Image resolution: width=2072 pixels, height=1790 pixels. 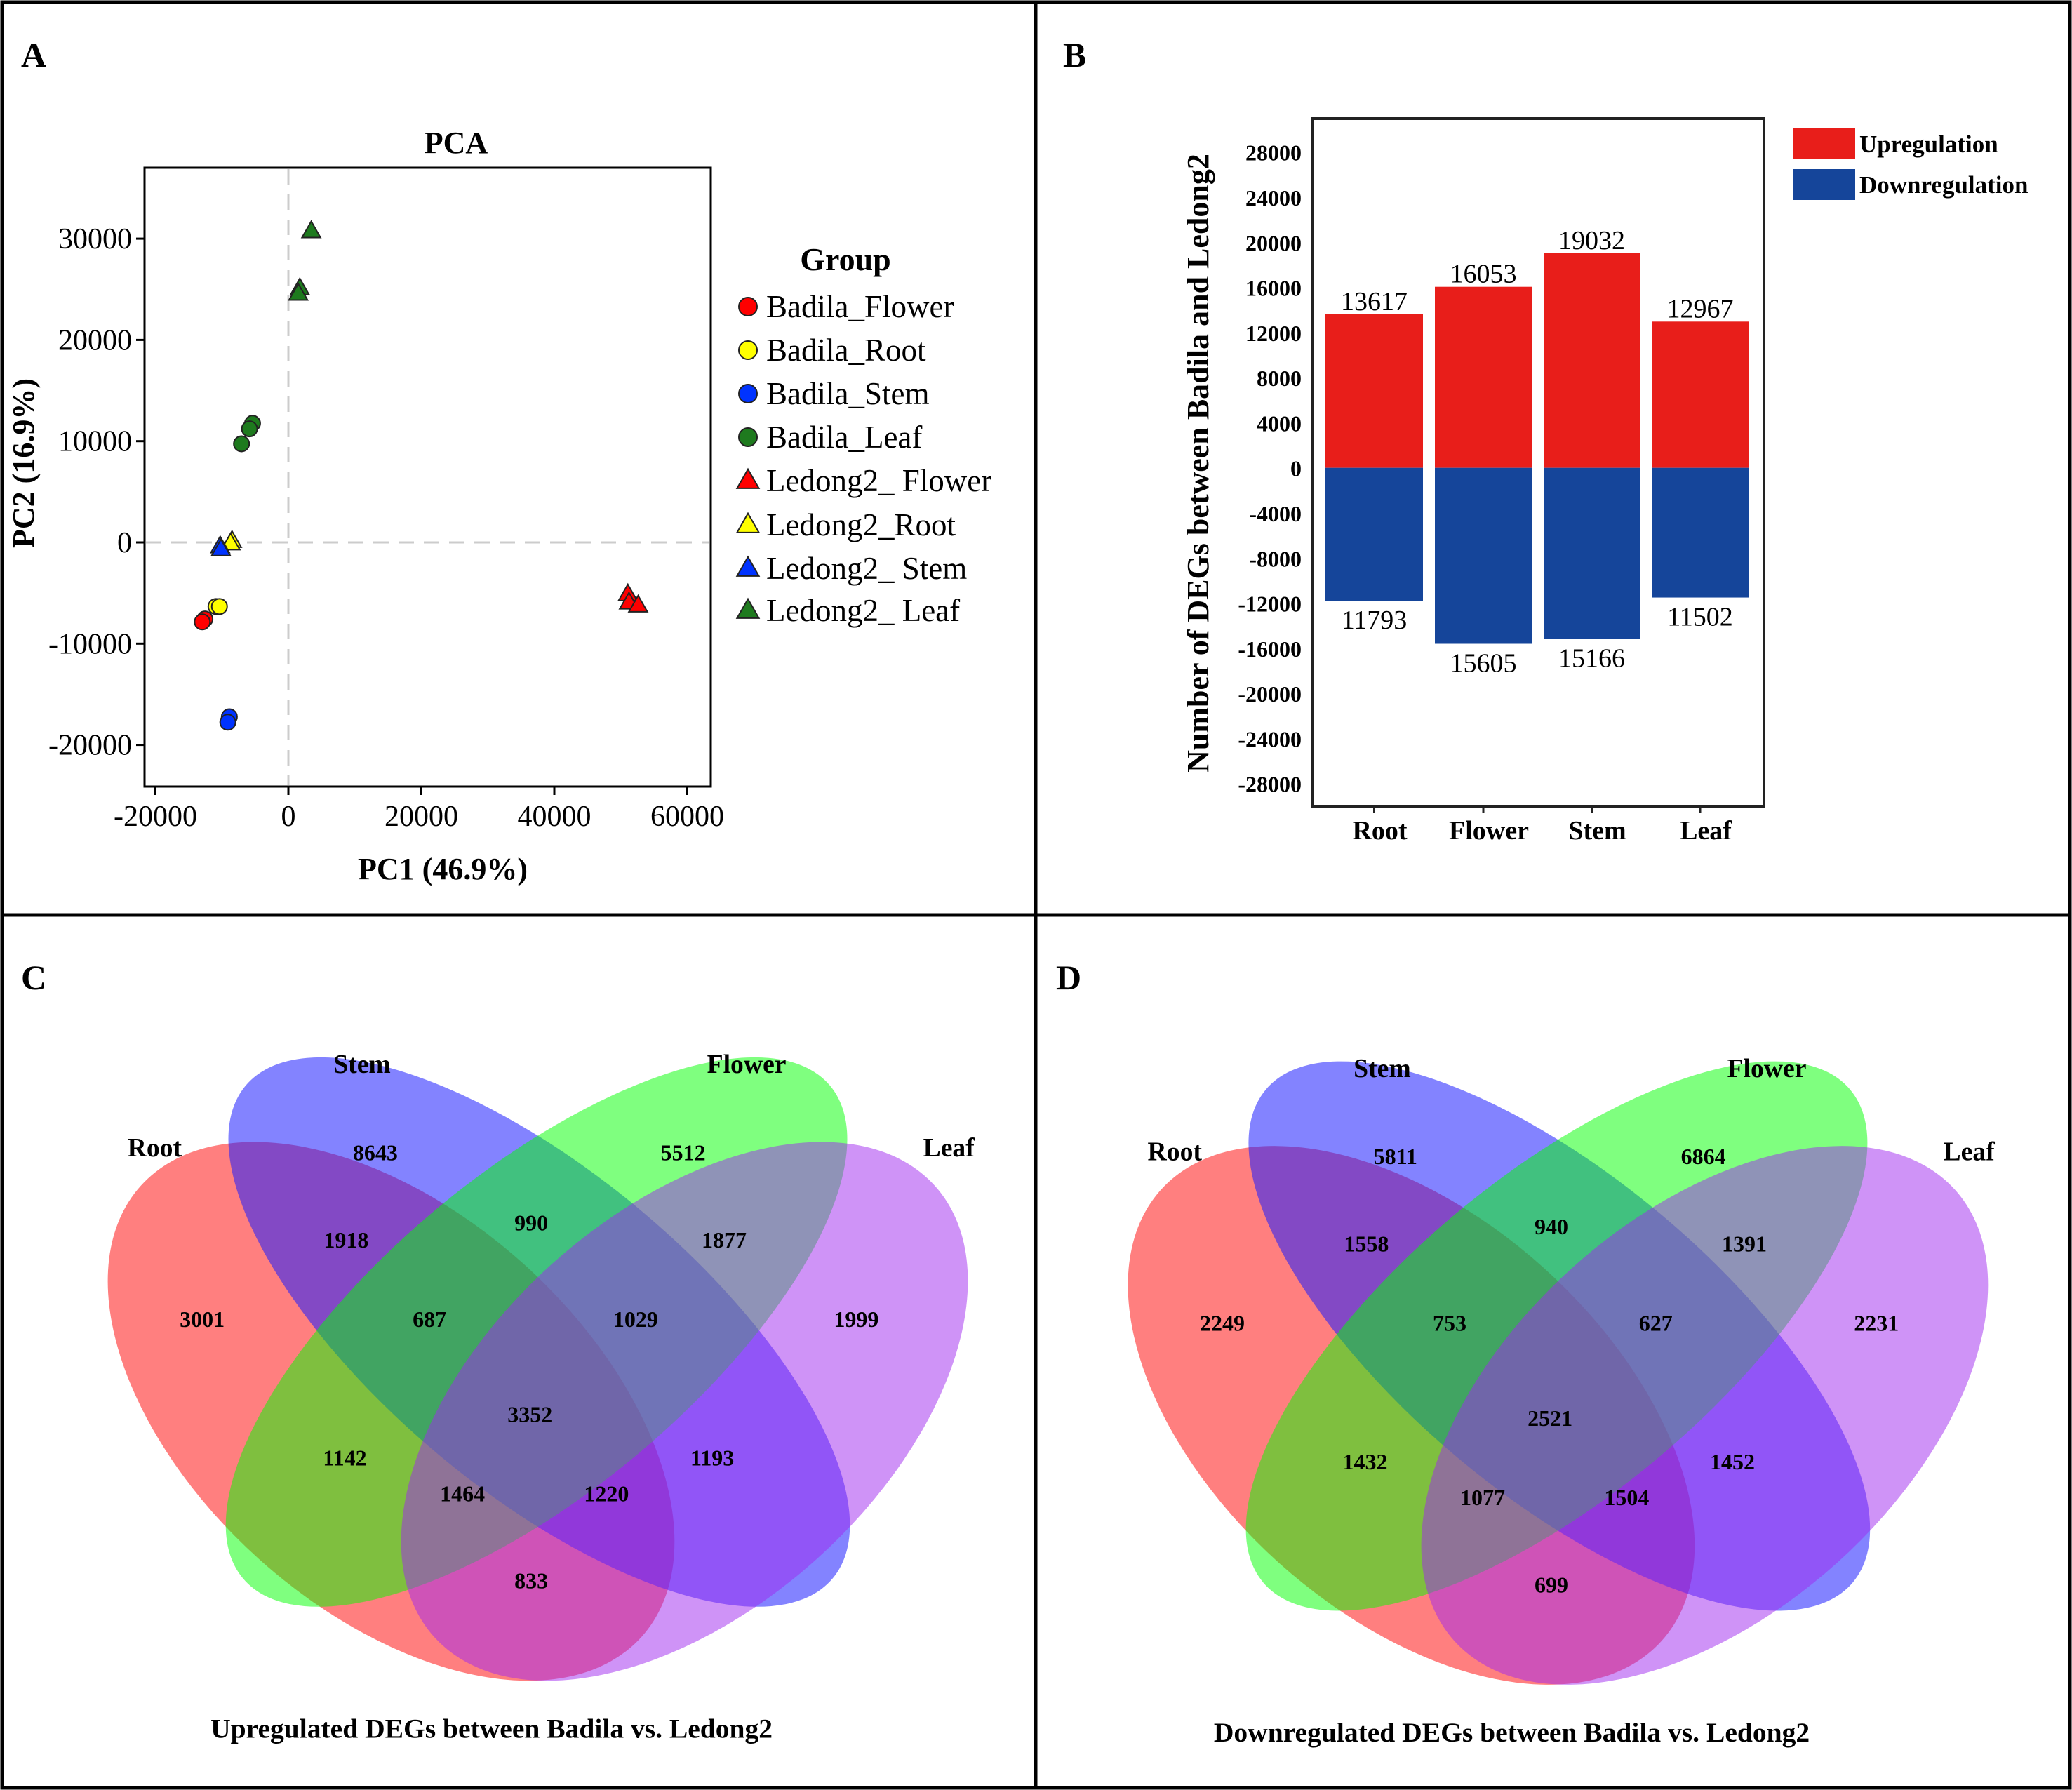 I want to click on bar-y-tick-label: 0, so click(x=1296, y=468).